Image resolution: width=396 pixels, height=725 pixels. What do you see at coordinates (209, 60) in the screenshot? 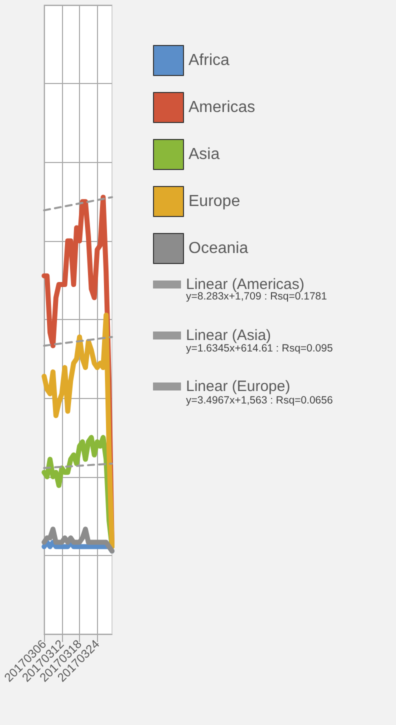
I see `legend-label: Africa` at bounding box center [209, 60].